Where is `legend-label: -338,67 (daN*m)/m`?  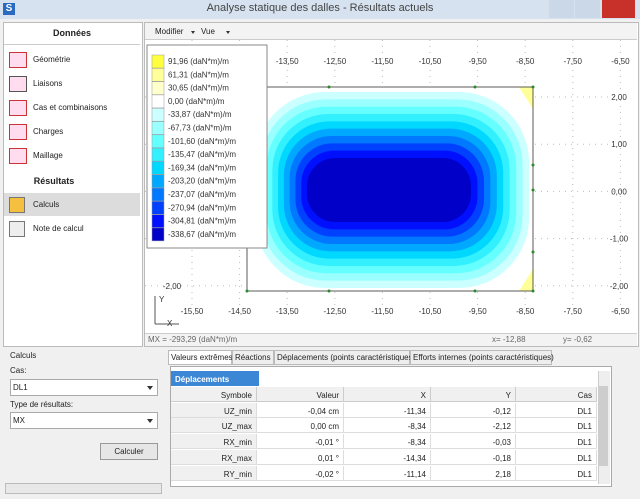 legend-label: -338,67 (daN*m)/m is located at coordinates (202, 234).